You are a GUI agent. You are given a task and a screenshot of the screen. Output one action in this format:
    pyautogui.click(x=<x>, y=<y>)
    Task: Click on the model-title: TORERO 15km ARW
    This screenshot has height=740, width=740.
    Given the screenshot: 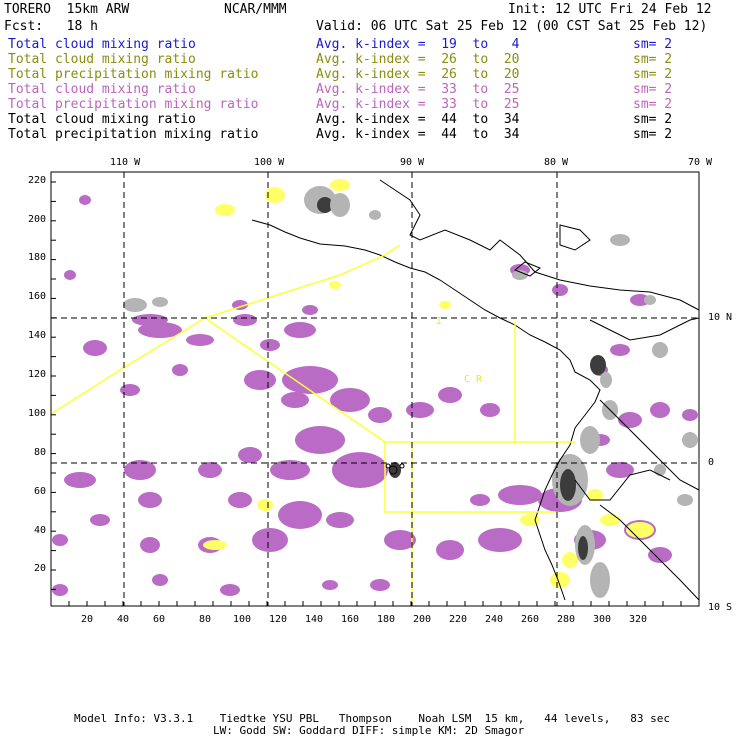 What is the action you would take?
    pyautogui.click(x=67, y=9)
    